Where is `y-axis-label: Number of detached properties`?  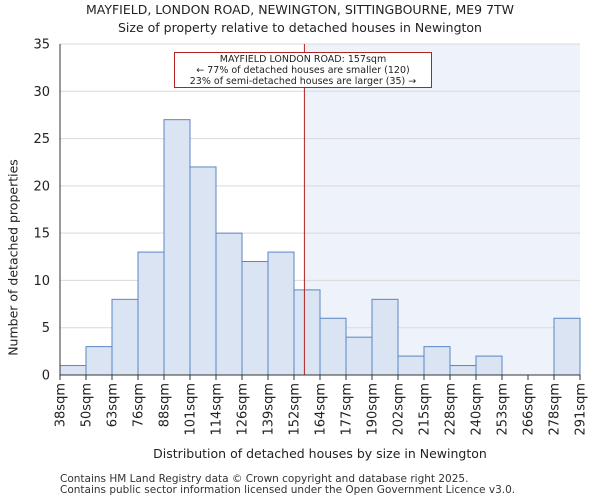 y-axis-label: Number of detached properties is located at coordinates (13, 257).